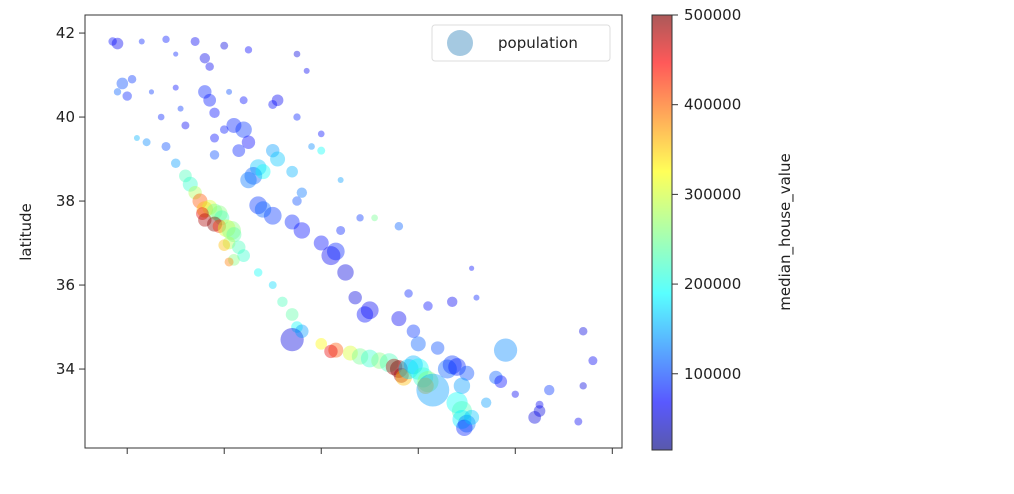 The width and height of the screenshot is (1014, 494). I want to click on x-axis-ticks, so click(369, 451).